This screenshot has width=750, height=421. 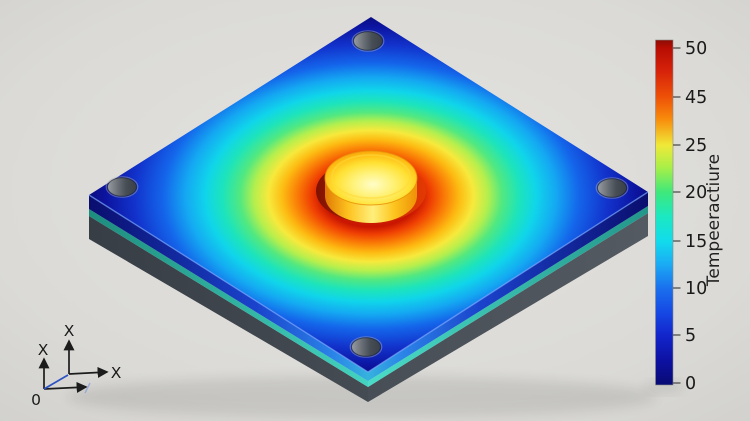 What do you see at coordinates (87, 388) in the screenshot?
I see `faint-axis-mark` at bounding box center [87, 388].